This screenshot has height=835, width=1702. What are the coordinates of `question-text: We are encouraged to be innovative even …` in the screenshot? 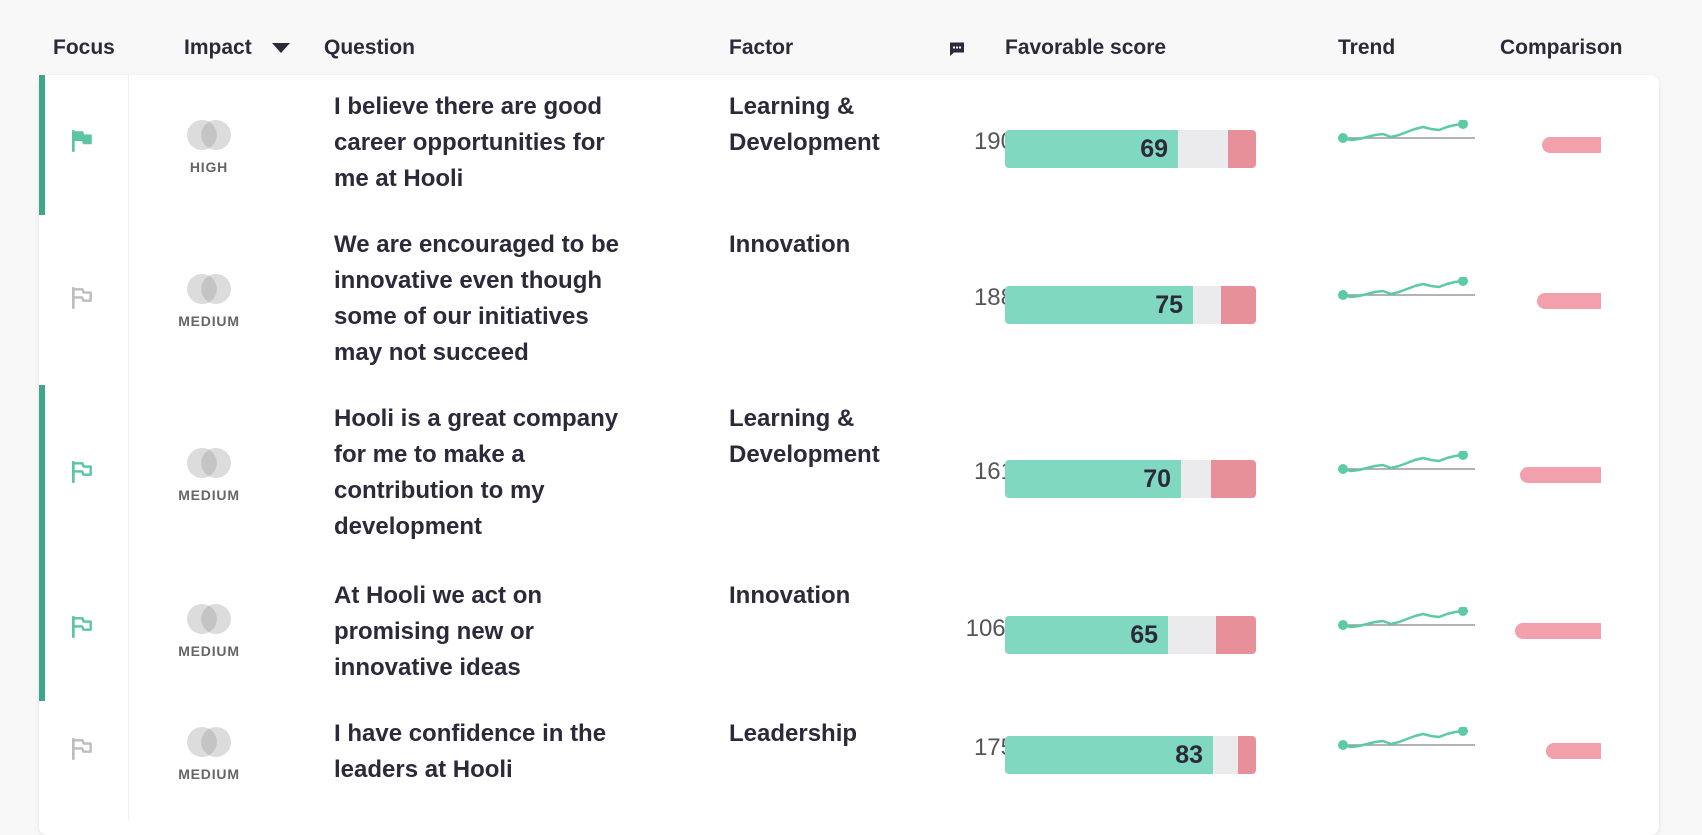 It's located at (476, 298).